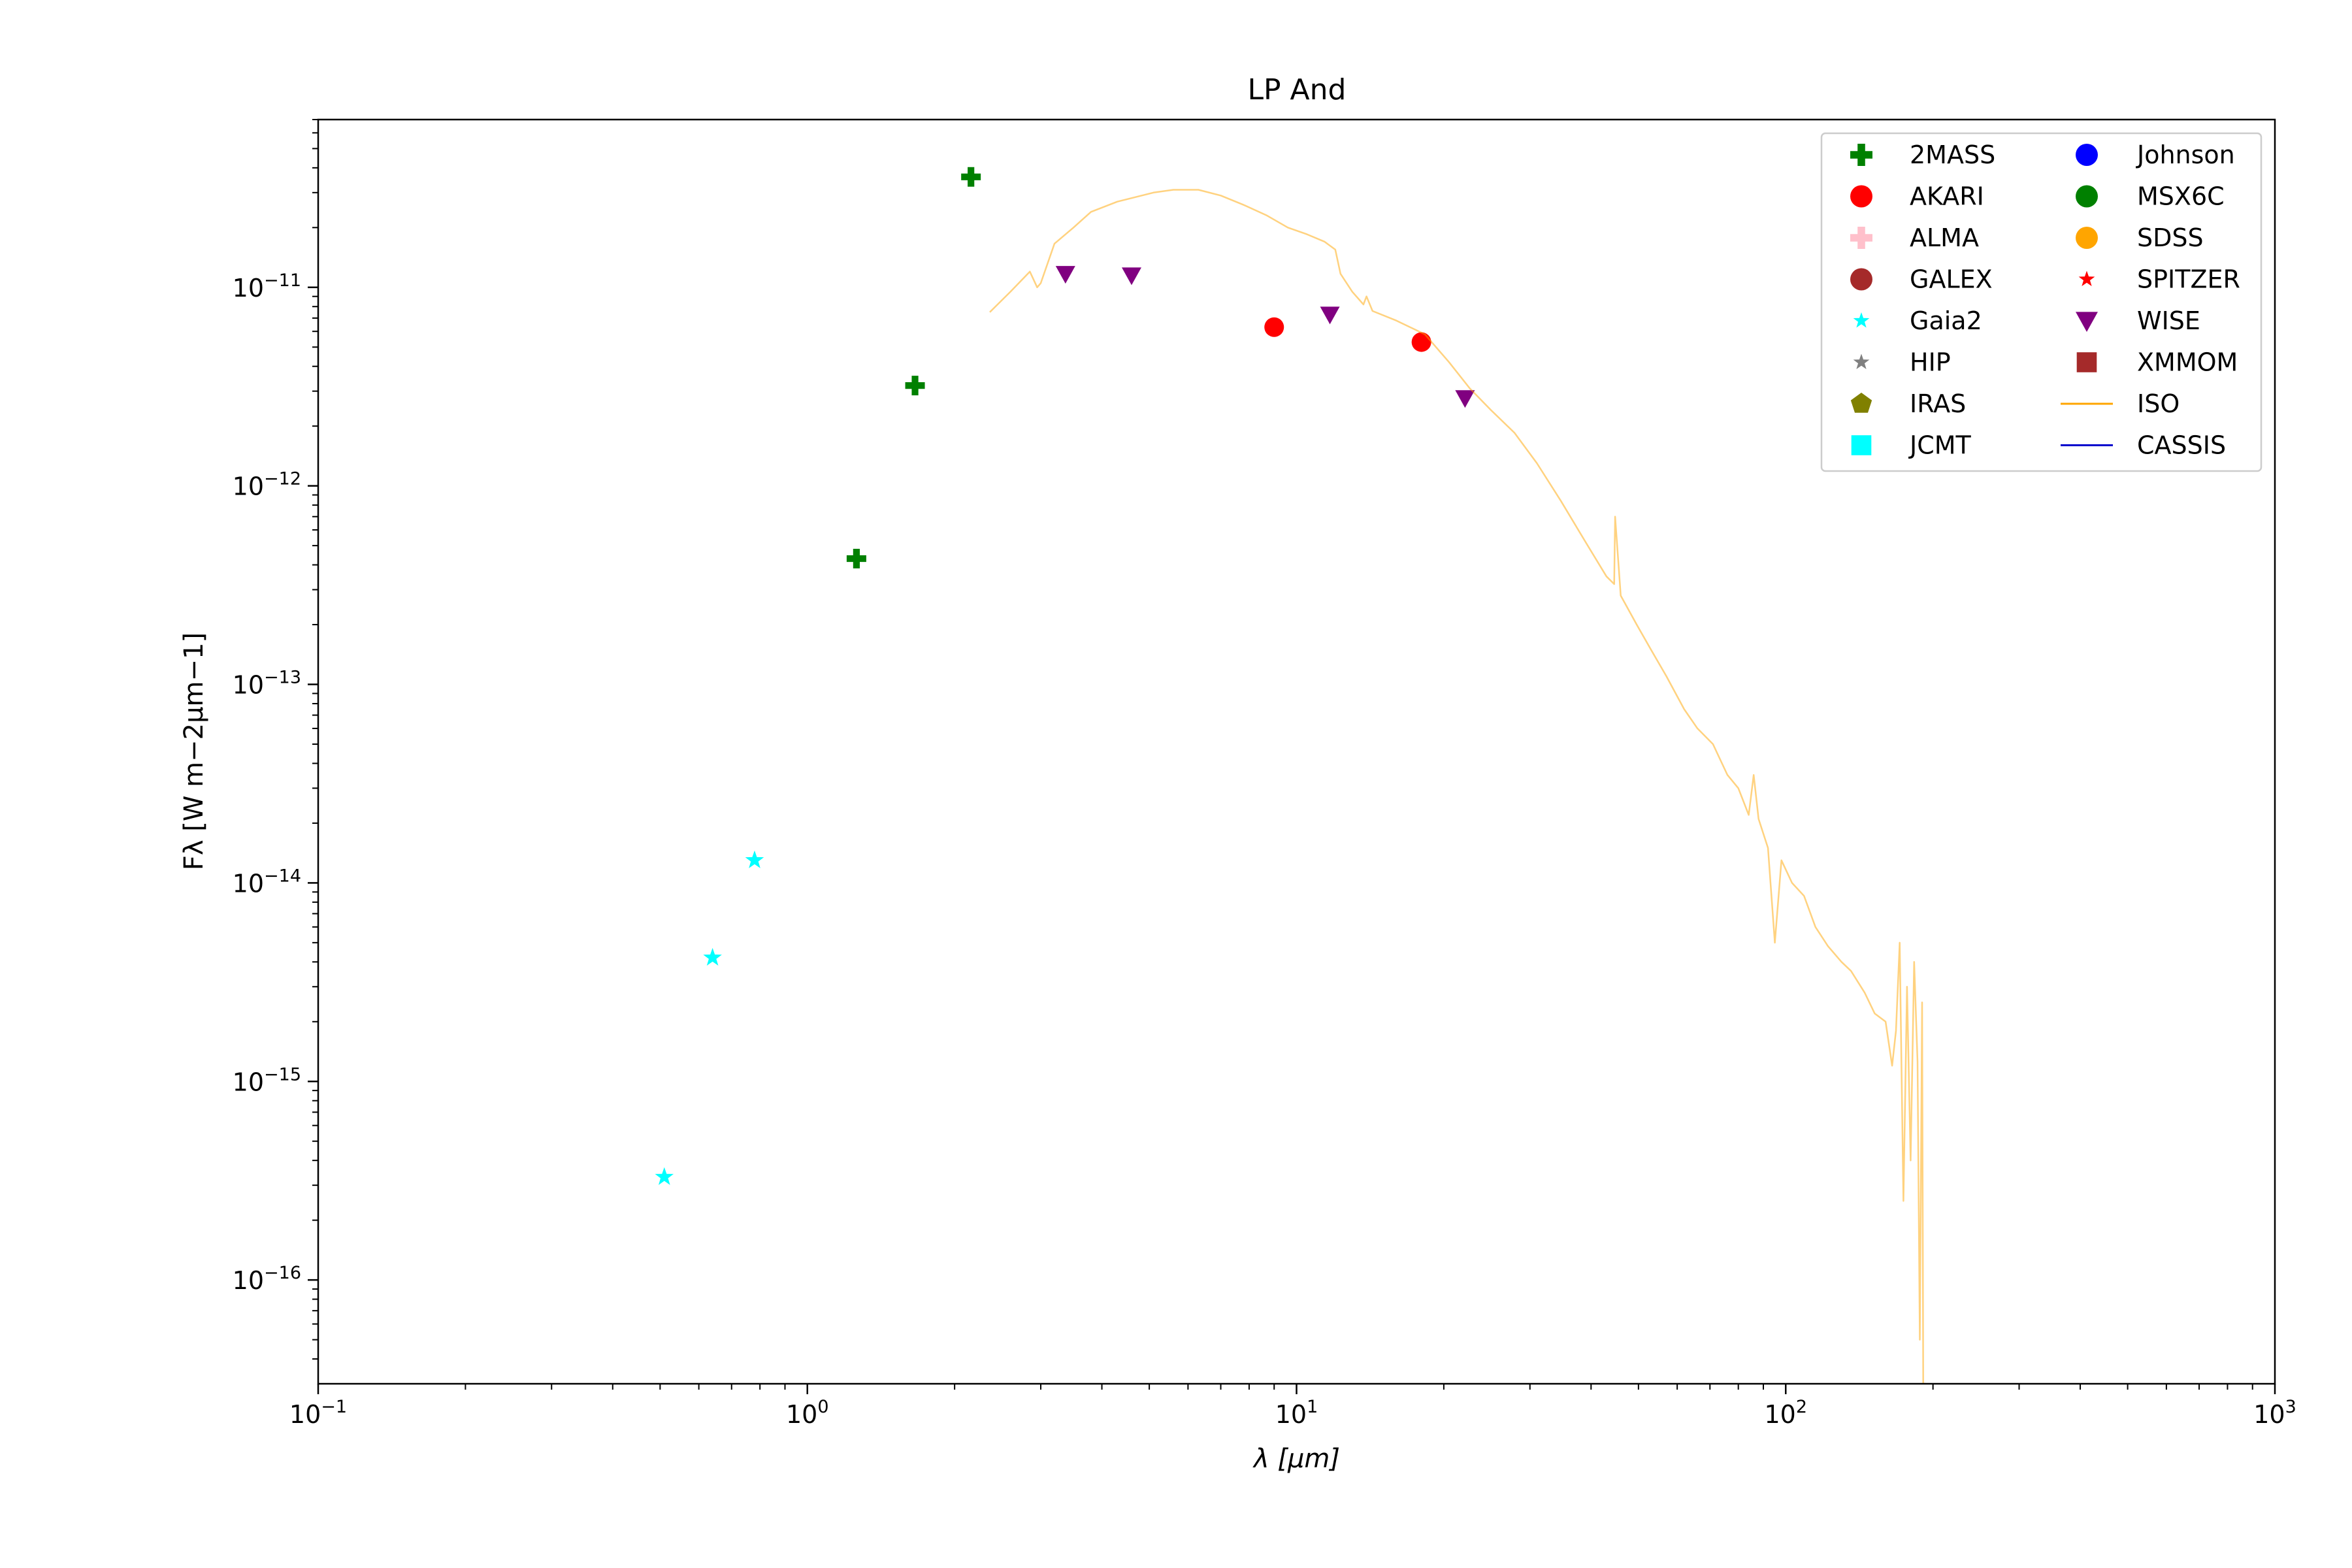  Describe the element at coordinates (807, 1413) in the screenshot. I see `x-tick-label: 10⁰` at that location.